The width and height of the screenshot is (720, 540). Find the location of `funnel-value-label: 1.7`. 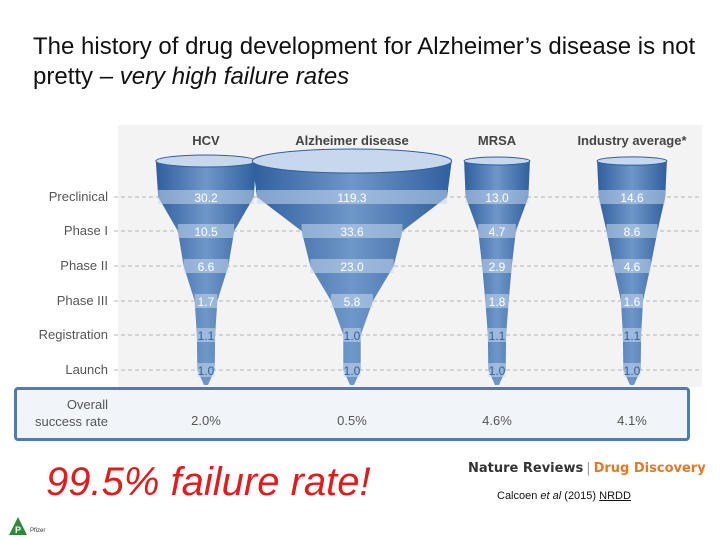

funnel-value-label: 1.7 is located at coordinates (206, 302).